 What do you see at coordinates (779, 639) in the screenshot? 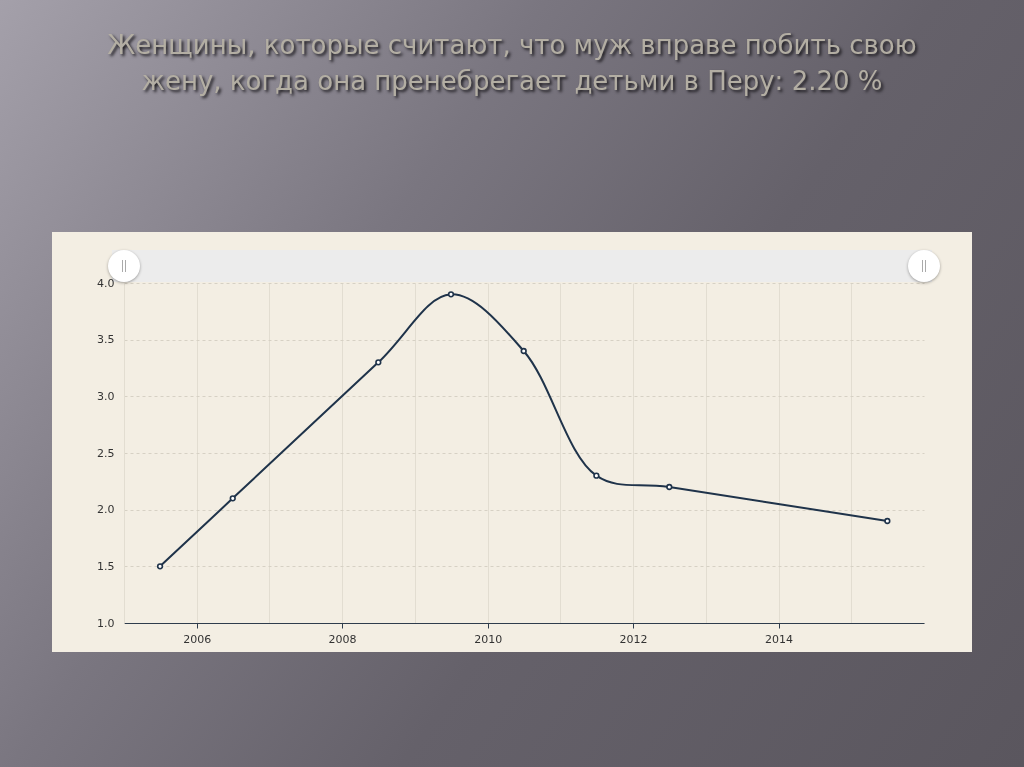
I see `x-tick-label: 2014` at bounding box center [779, 639].